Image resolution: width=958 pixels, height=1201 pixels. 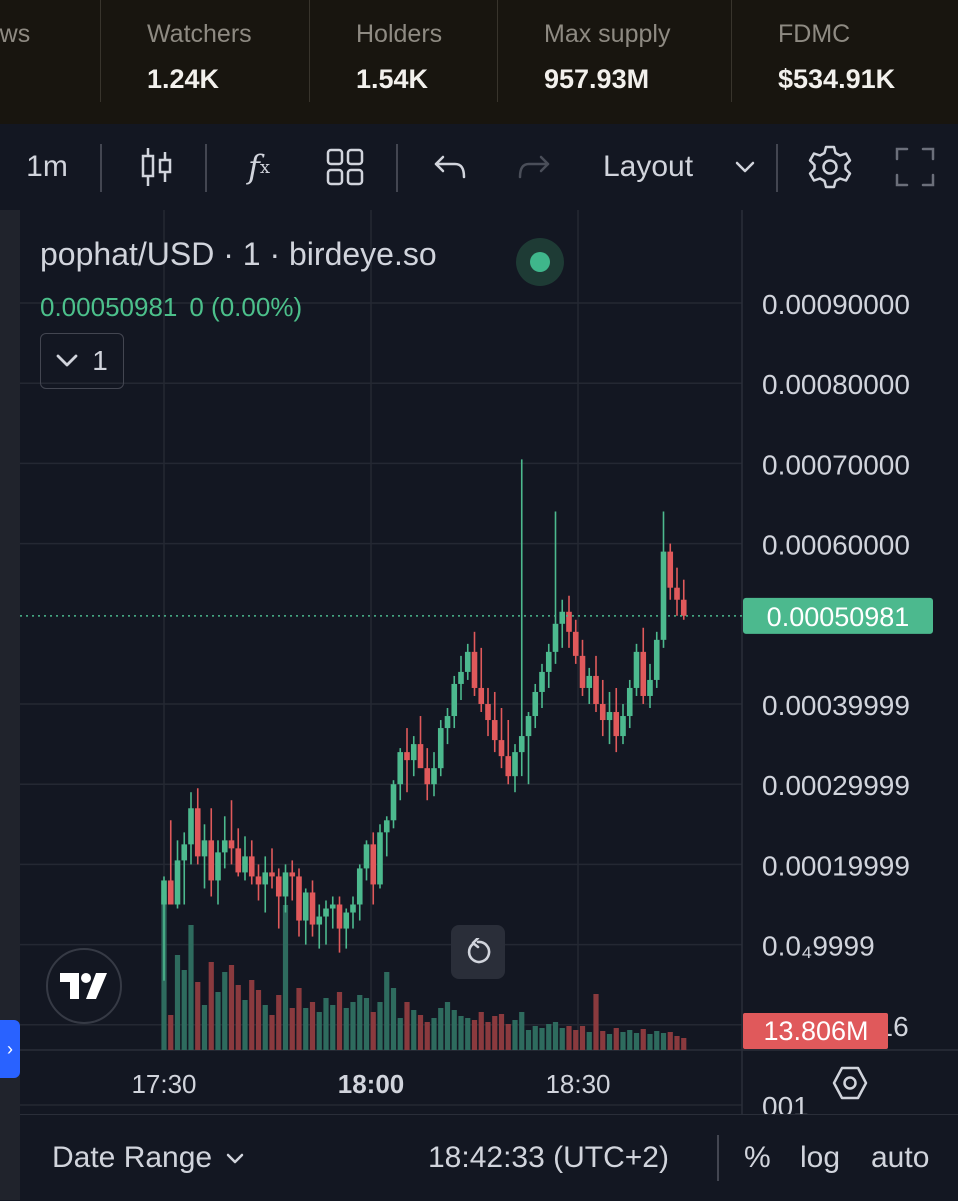 What do you see at coordinates (109, 307) in the screenshot?
I see `legend-price: 0.00050981` at bounding box center [109, 307].